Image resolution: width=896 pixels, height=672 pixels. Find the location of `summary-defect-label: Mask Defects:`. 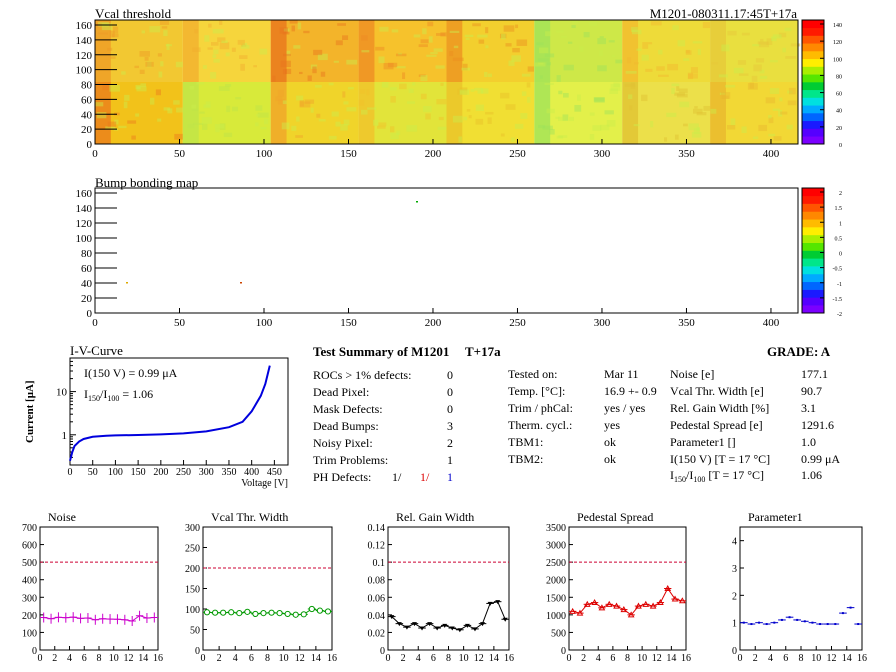

summary-defect-label: Mask Defects: is located at coordinates (348, 409).